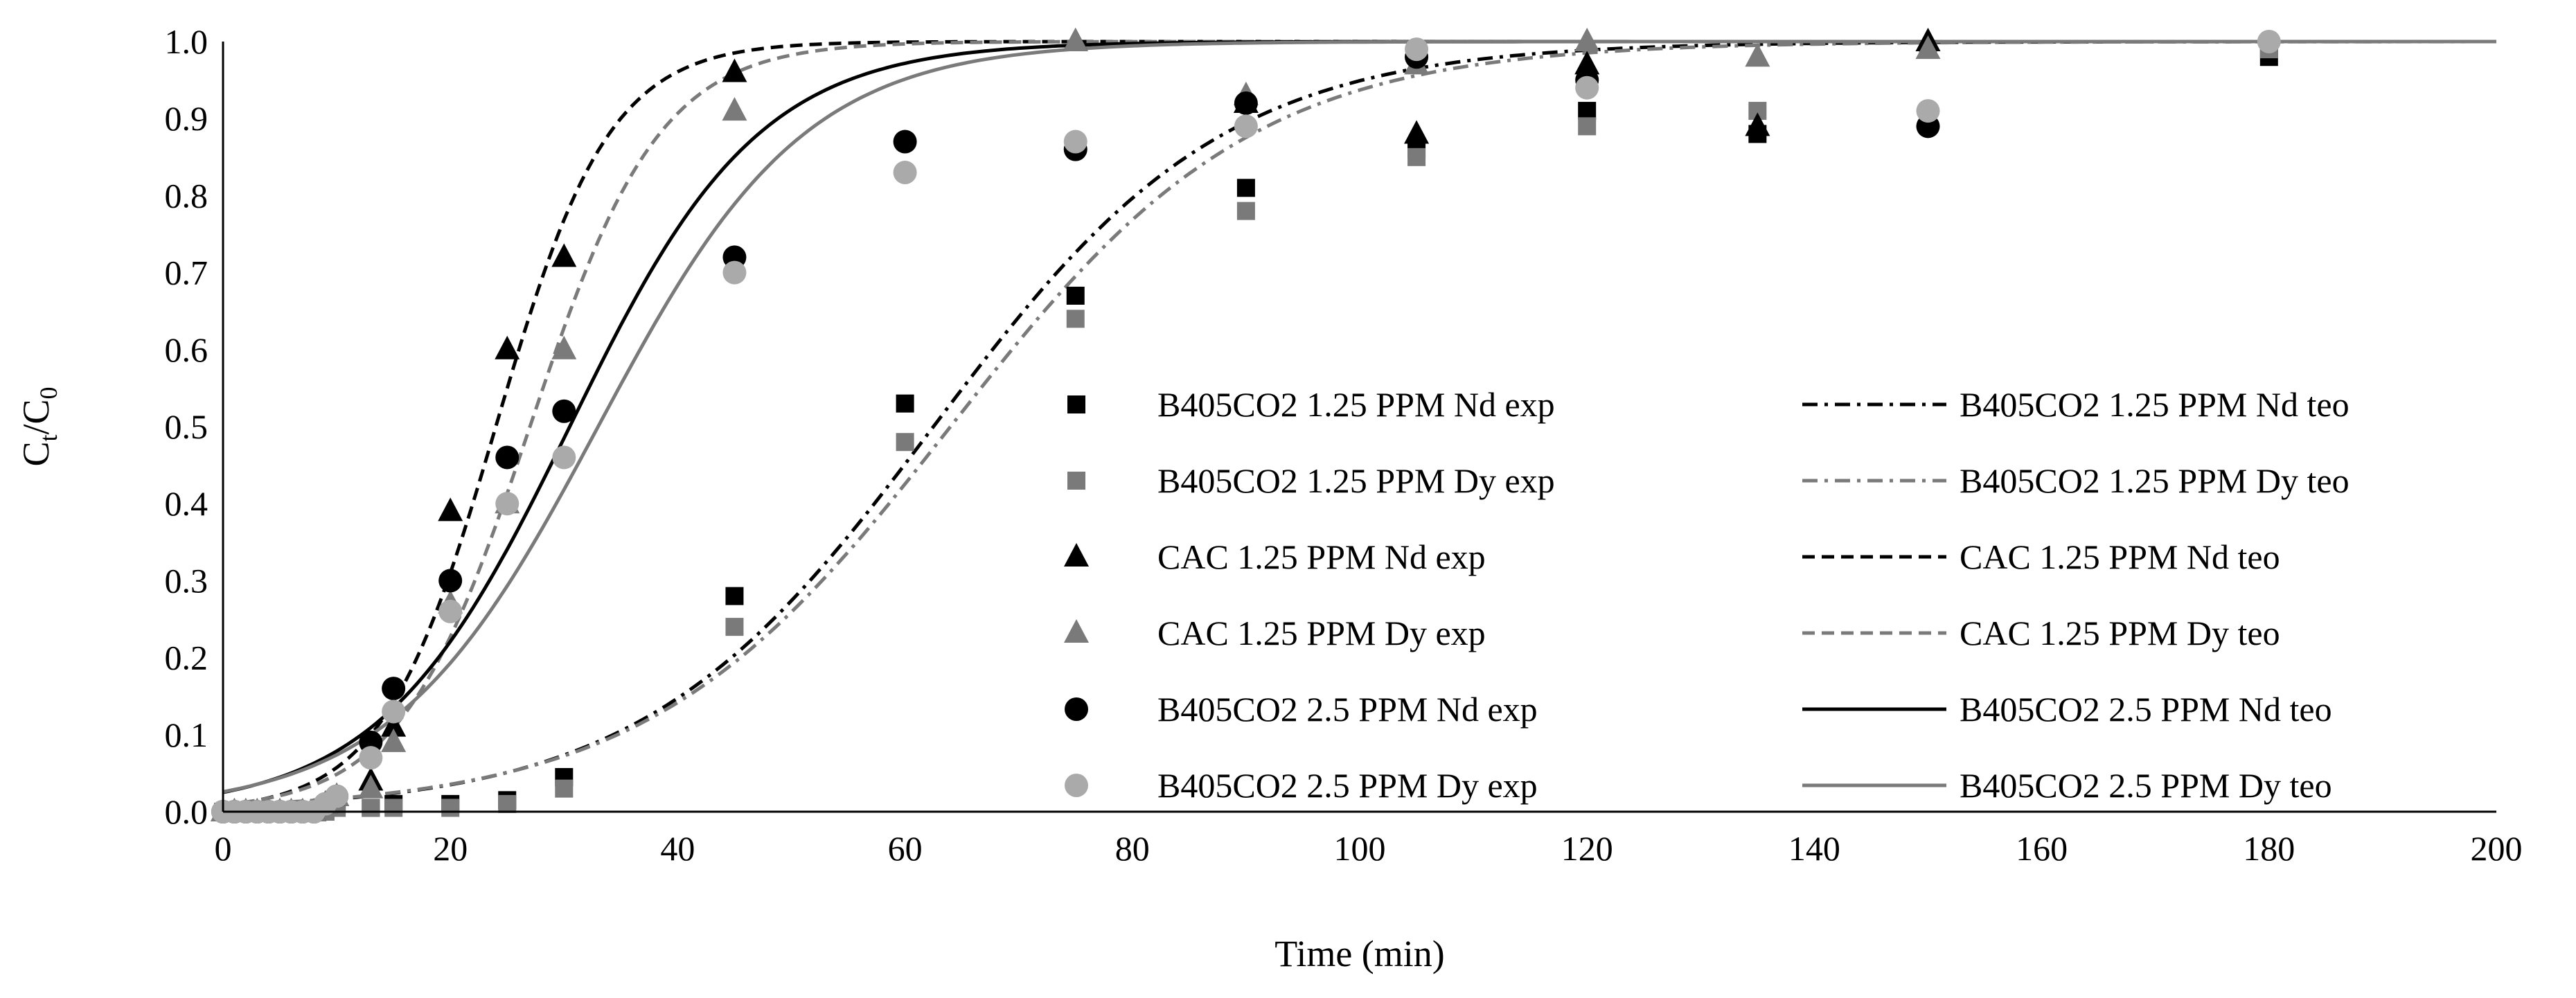 This screenshot has height=998, width=2576. Describe the element at coordinates (186, 734) in the screenshot. I see `y-tick-label: 0.1` at that location.